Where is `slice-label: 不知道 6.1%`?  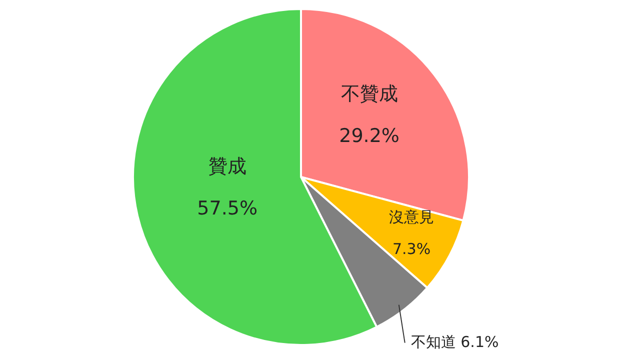
slice-label: 不知道 6.1% is located at coordinates (454, 341).